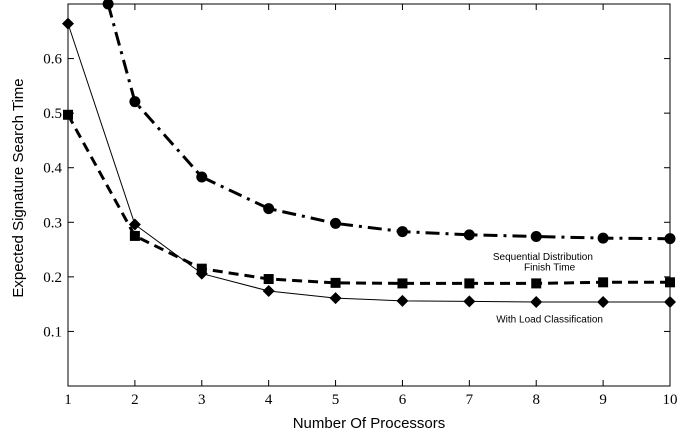 The image size is (680, 435). What do you see at coordinates (403, 400) in the screenshot?
I see `x-tick-label: 6` at bounding box center [403, 400].